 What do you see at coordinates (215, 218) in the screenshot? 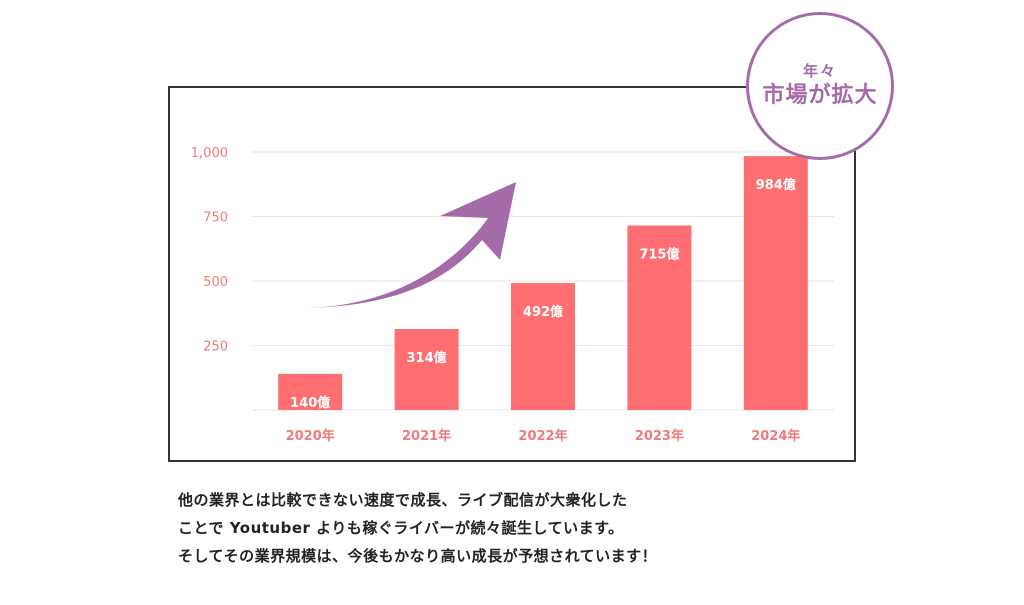
I see `y-tick-label: 750` at bounding box center [215, 218].